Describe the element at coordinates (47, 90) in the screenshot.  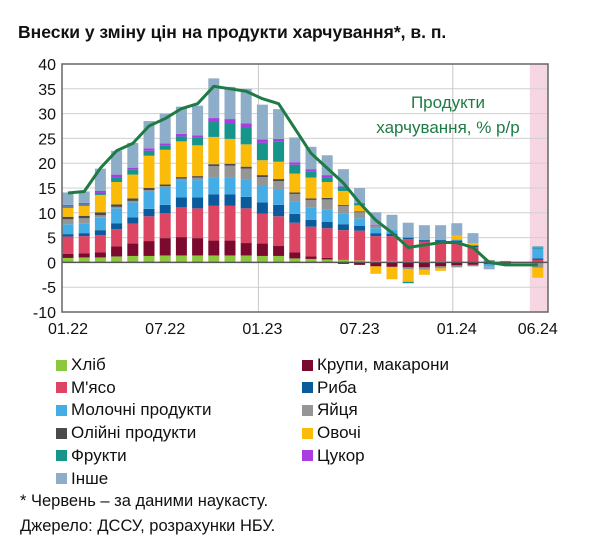
I see `y-tick-label: 35` at that location.